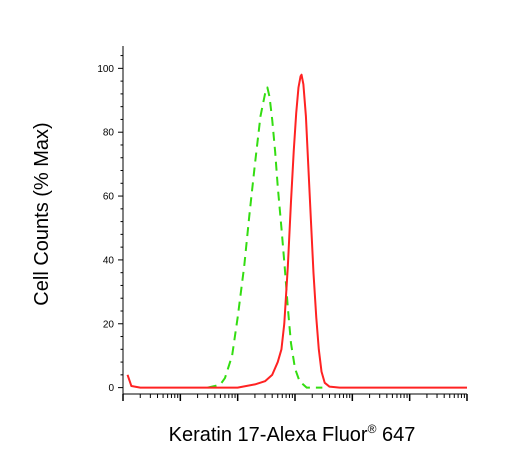 The width and height of the screenshot is (515, 462). I want to click on y-tick-label: 0, so click(111, 388).